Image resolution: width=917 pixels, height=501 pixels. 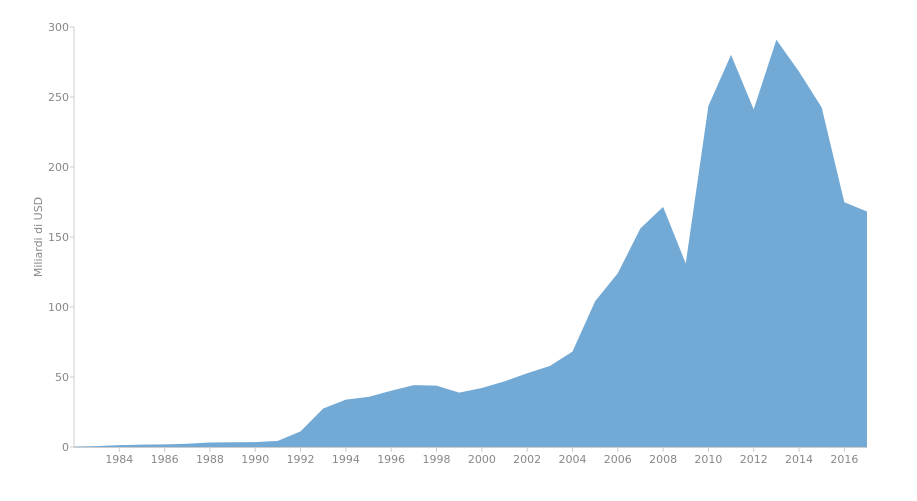 I want to click on y-tick-label: 50, so click(x=62, y=377).